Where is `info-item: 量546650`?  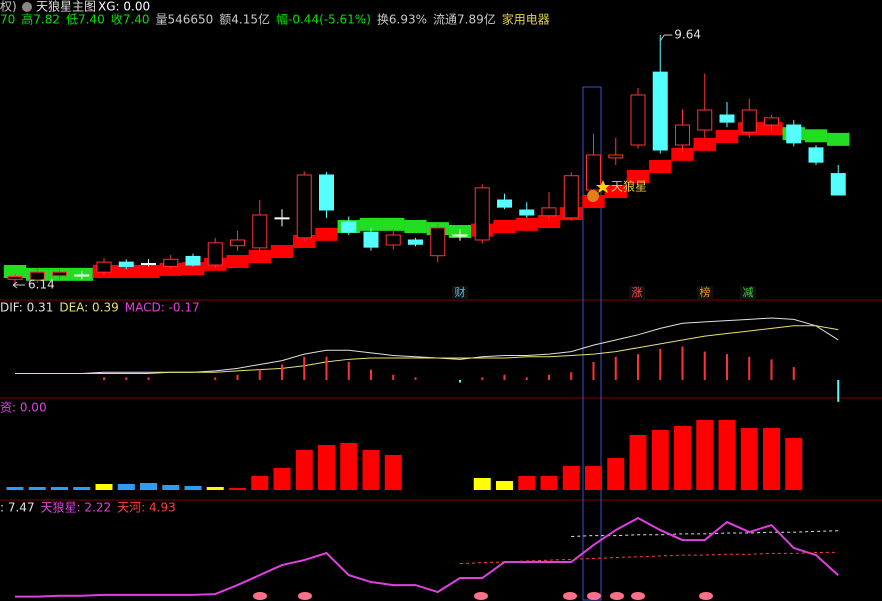
info-item: 量546650 is located at coordinates (184, 20).